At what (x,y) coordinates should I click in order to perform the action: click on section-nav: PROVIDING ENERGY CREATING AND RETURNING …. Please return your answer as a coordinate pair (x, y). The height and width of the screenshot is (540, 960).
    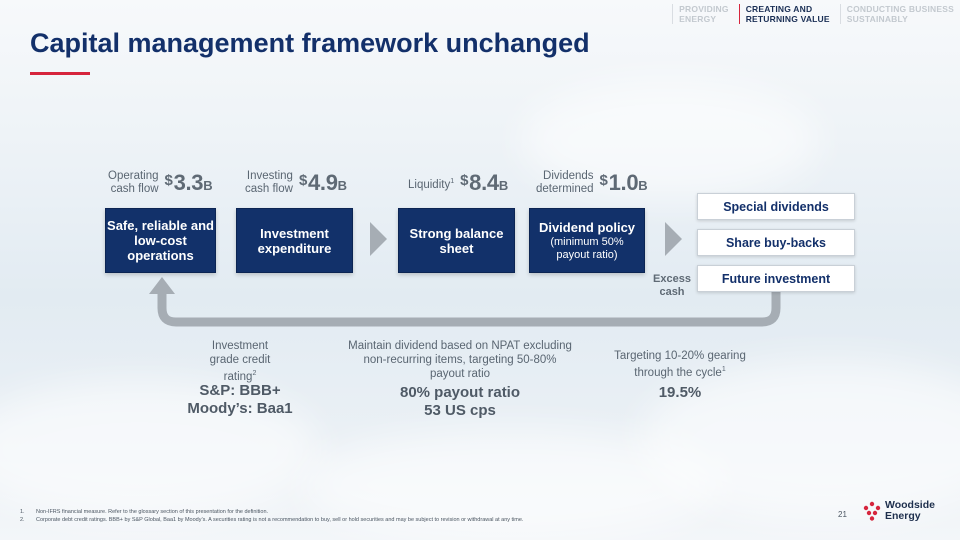
    Looking at the image, I should click on (808, 14).